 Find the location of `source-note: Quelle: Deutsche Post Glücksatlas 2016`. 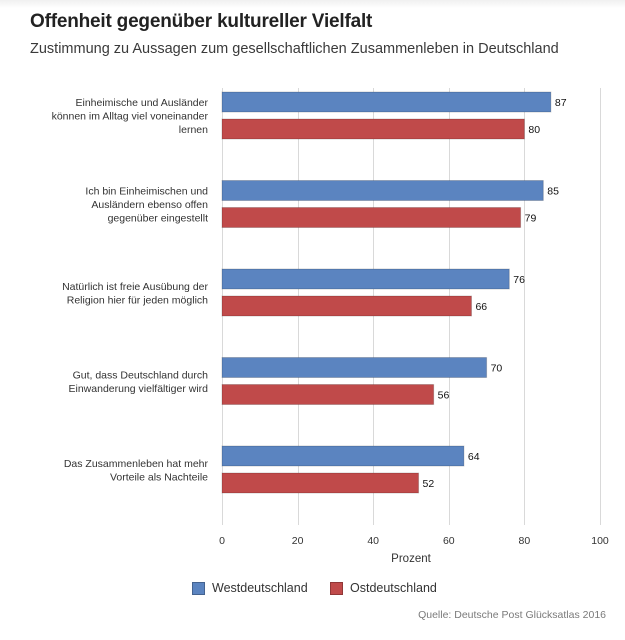

source-note: Quelle: Deutsche Post Glücksatlas 2016 is located at coordinates (512, 615).